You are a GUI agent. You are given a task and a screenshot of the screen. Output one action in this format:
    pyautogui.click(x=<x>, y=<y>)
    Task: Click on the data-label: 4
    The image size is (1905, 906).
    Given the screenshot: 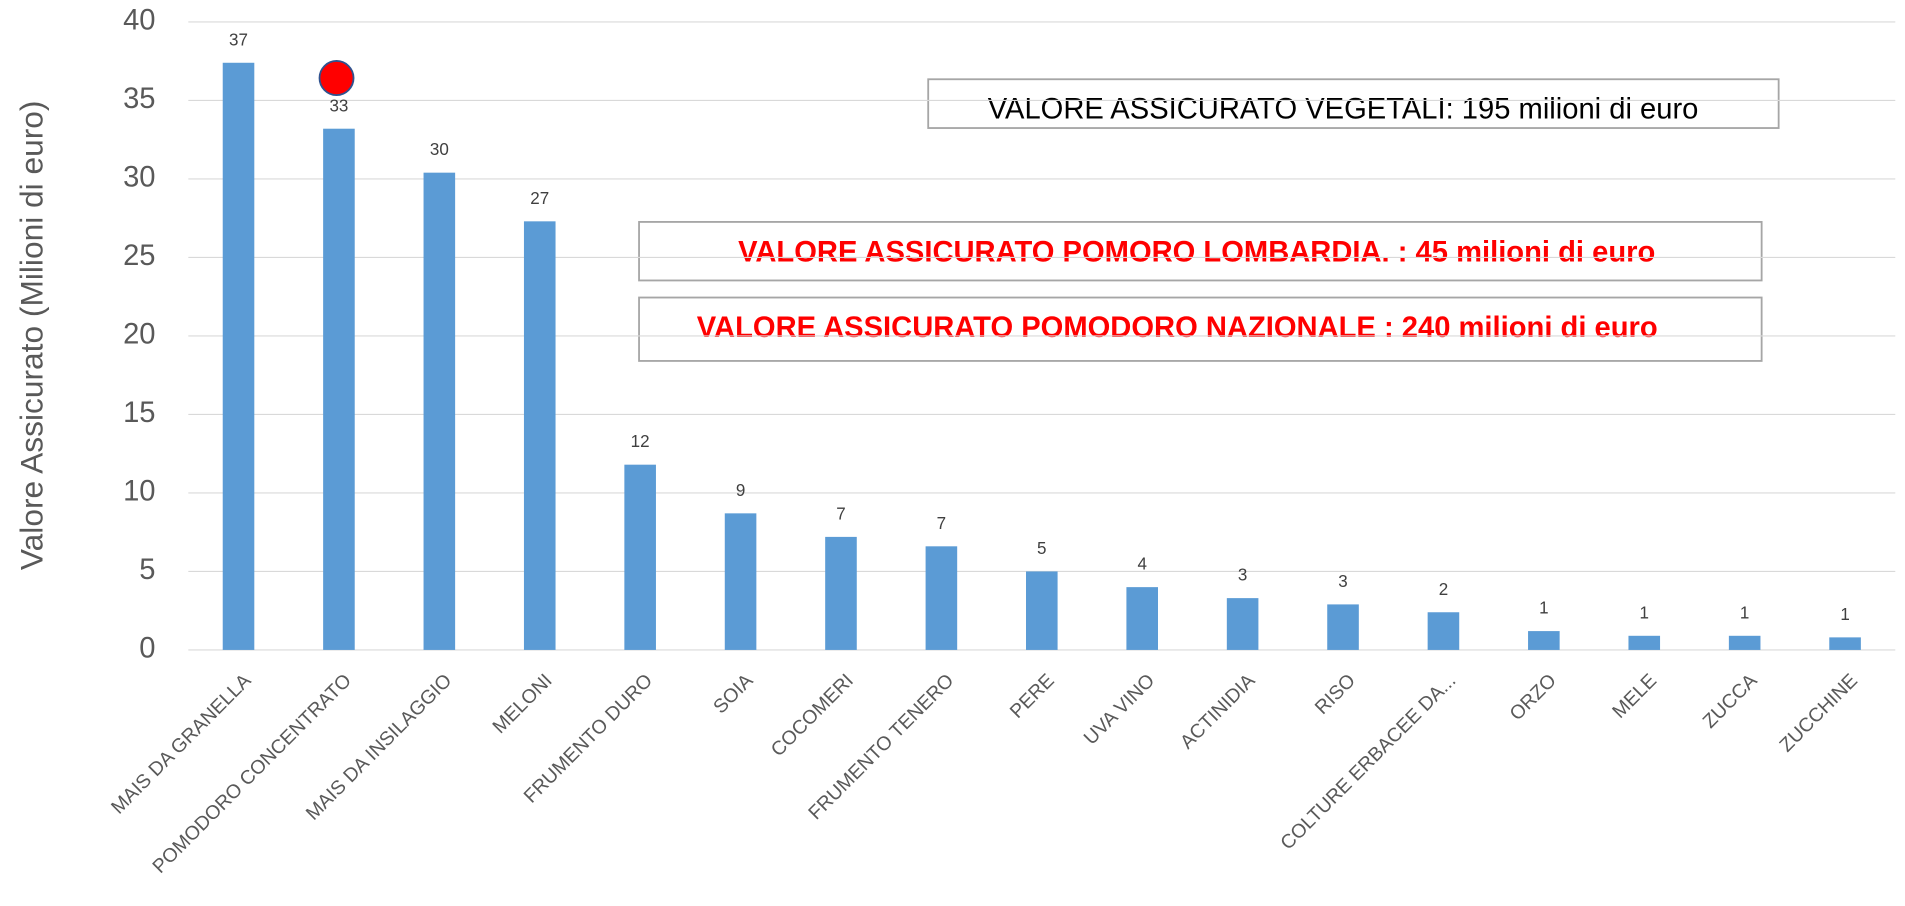 What is the action you would take?
    pyautogui.click(x=1141, y=564)
    